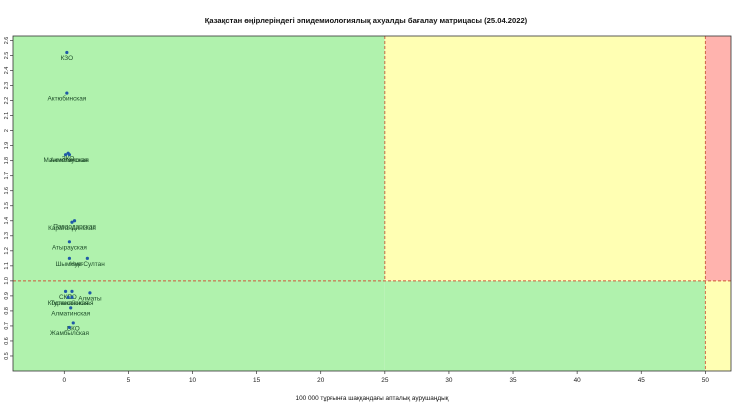 The image size is (732, 411). Describe the element at coordinates (7, 146) in the screenshot. I see `y-tick-label: 1.9` at that location.